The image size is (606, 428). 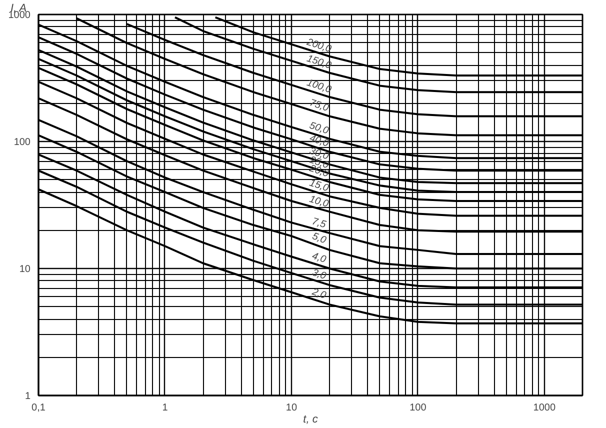 What do you see at coordinates (544, 408) in the screenshot?
I see `x-tick-label: 1000` at bounding box center [544, 408].